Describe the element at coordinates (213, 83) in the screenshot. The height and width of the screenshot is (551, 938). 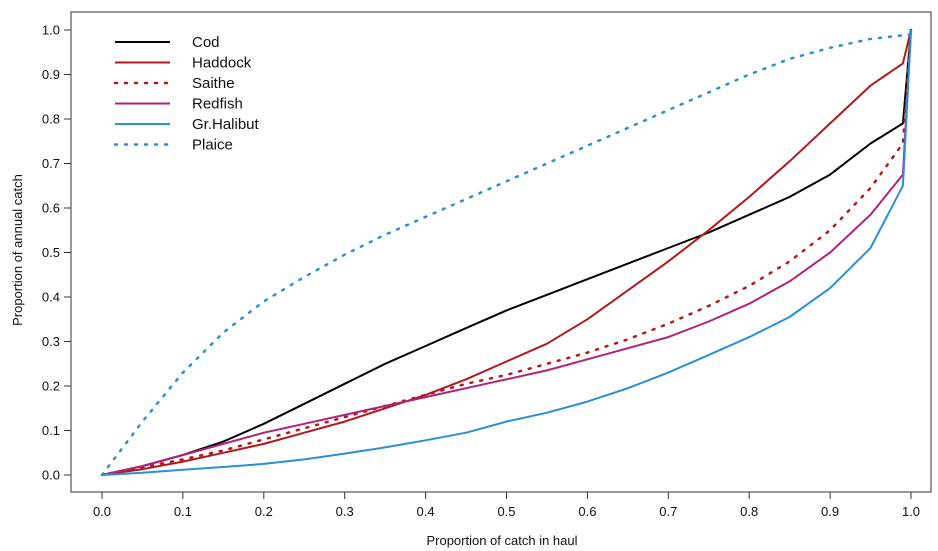
I see `legend-label: Saithe` at that location.